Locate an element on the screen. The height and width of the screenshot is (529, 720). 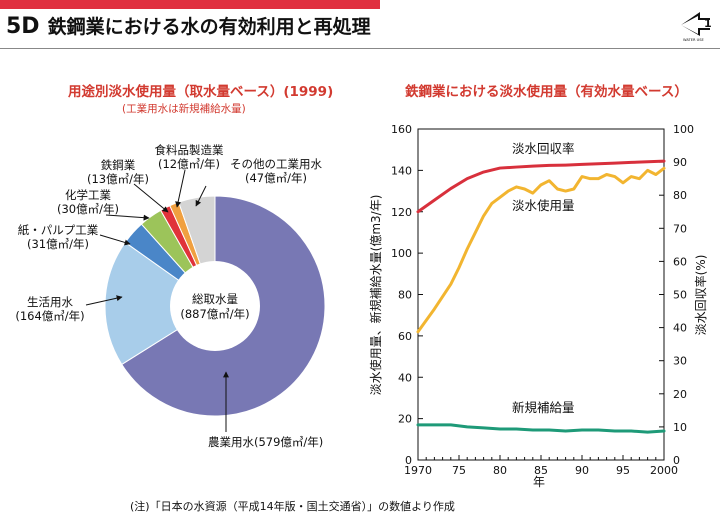
slice-value-chemical: (30億㎥/年) is located at coordinates (88, 209).